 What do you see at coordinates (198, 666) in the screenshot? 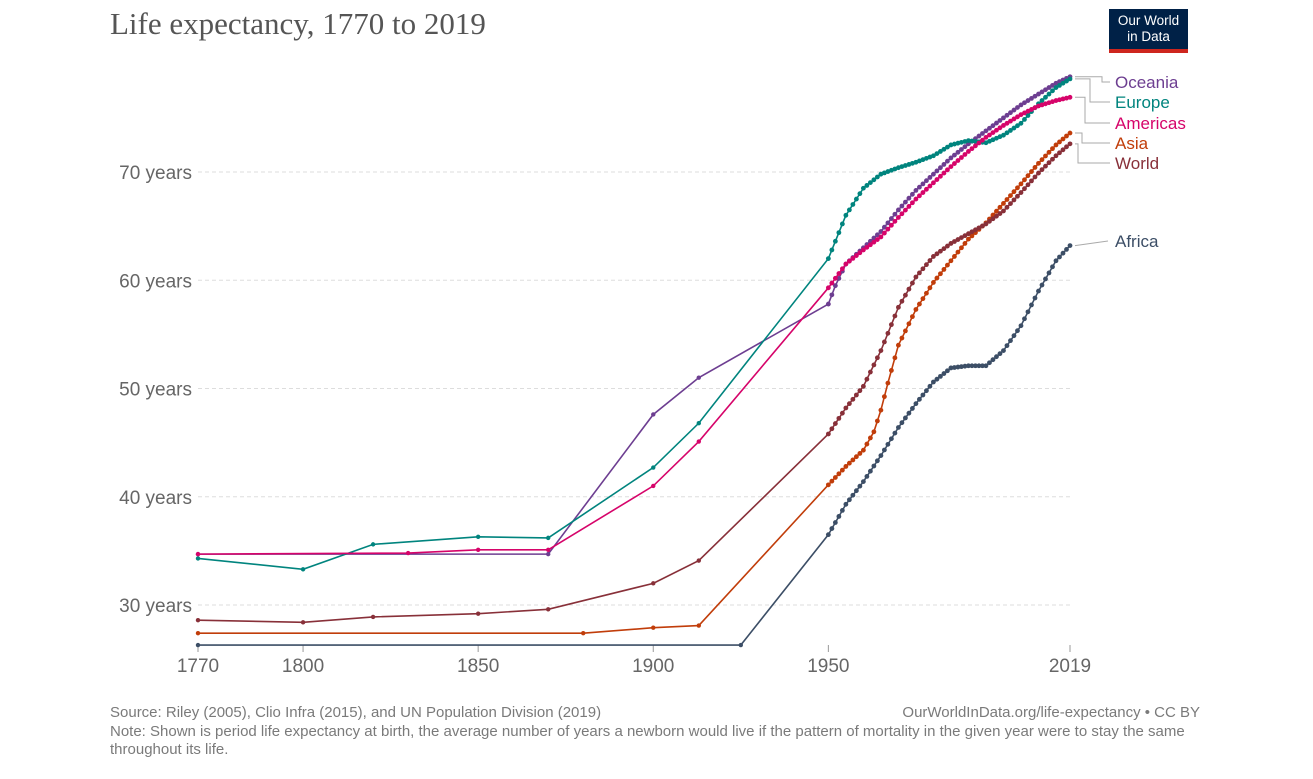
I see `x-tick-label: 1770` at bounding box center [198, 666].